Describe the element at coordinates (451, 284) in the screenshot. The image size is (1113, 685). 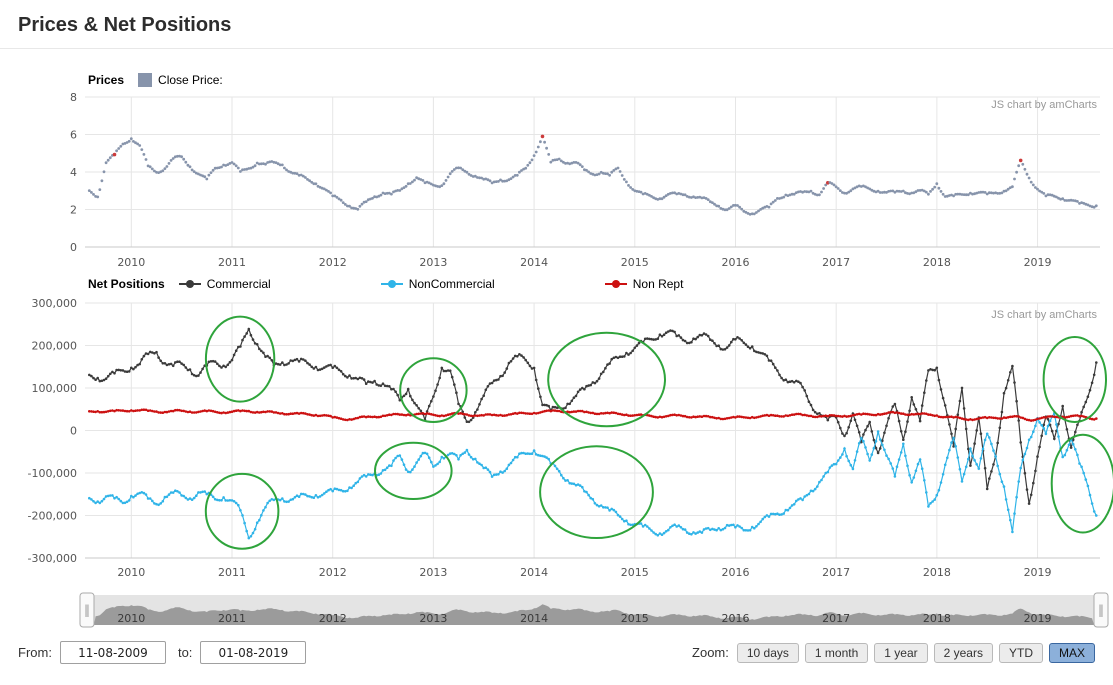
I see `noncommercial-label: NonCommercial` at that location.